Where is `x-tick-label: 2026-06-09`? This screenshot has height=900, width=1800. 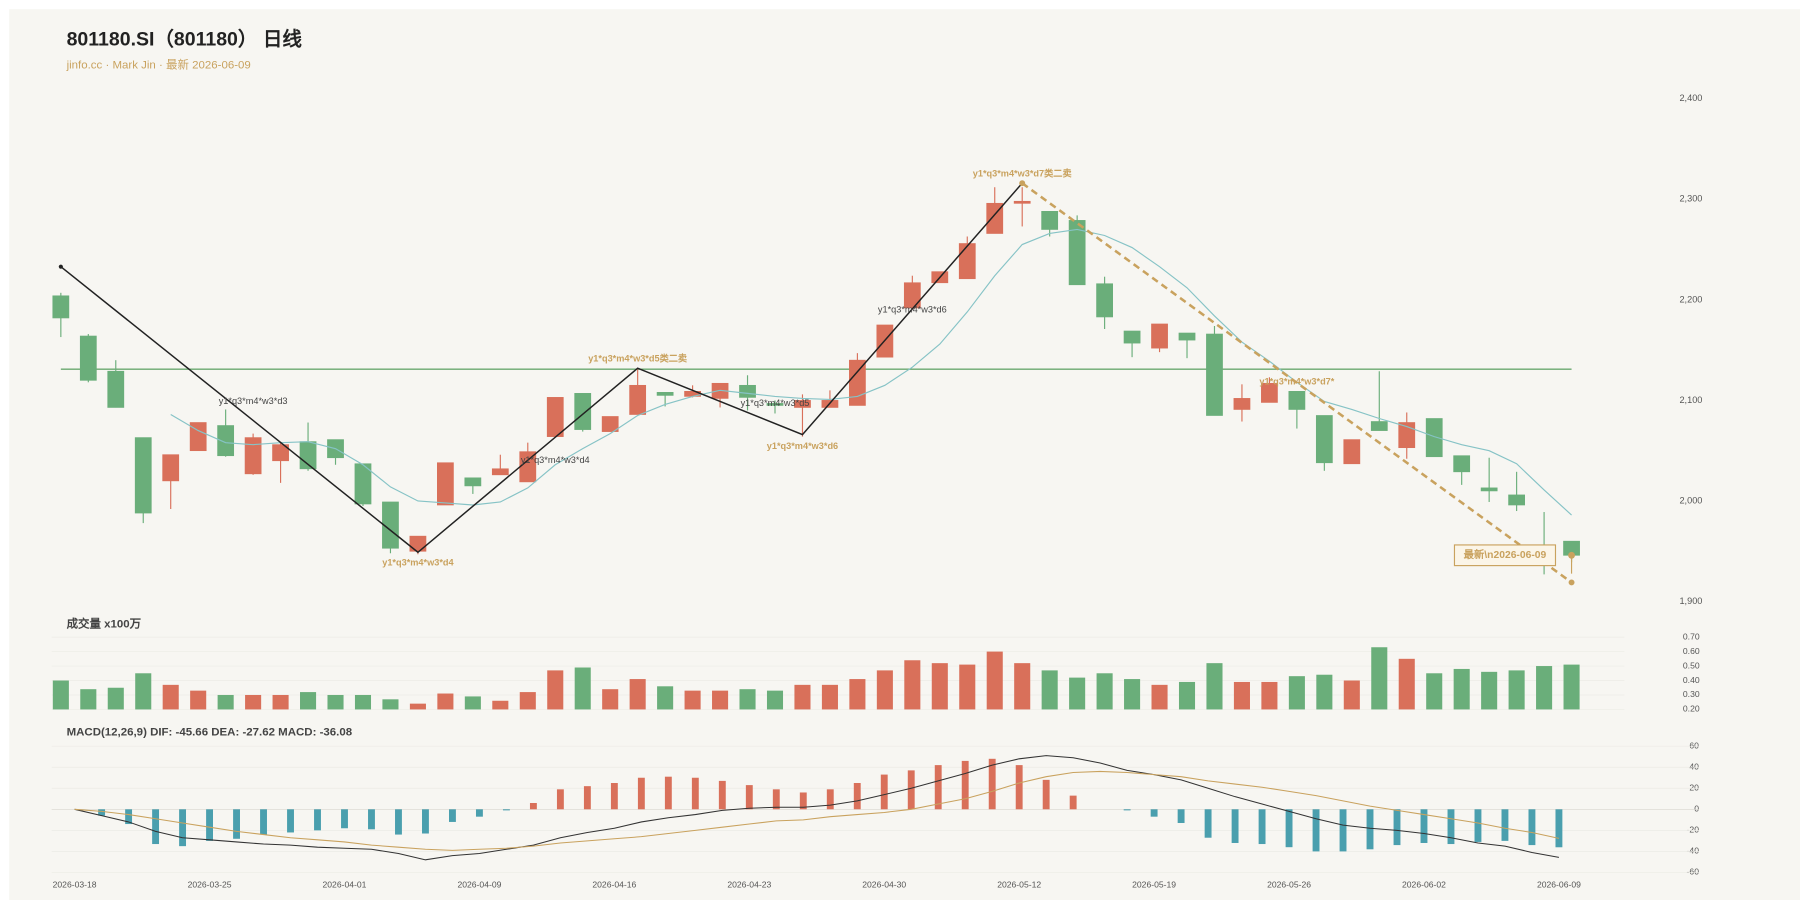
x-tick-label: 2026-06-09 is located at coordinates (1559, 884).